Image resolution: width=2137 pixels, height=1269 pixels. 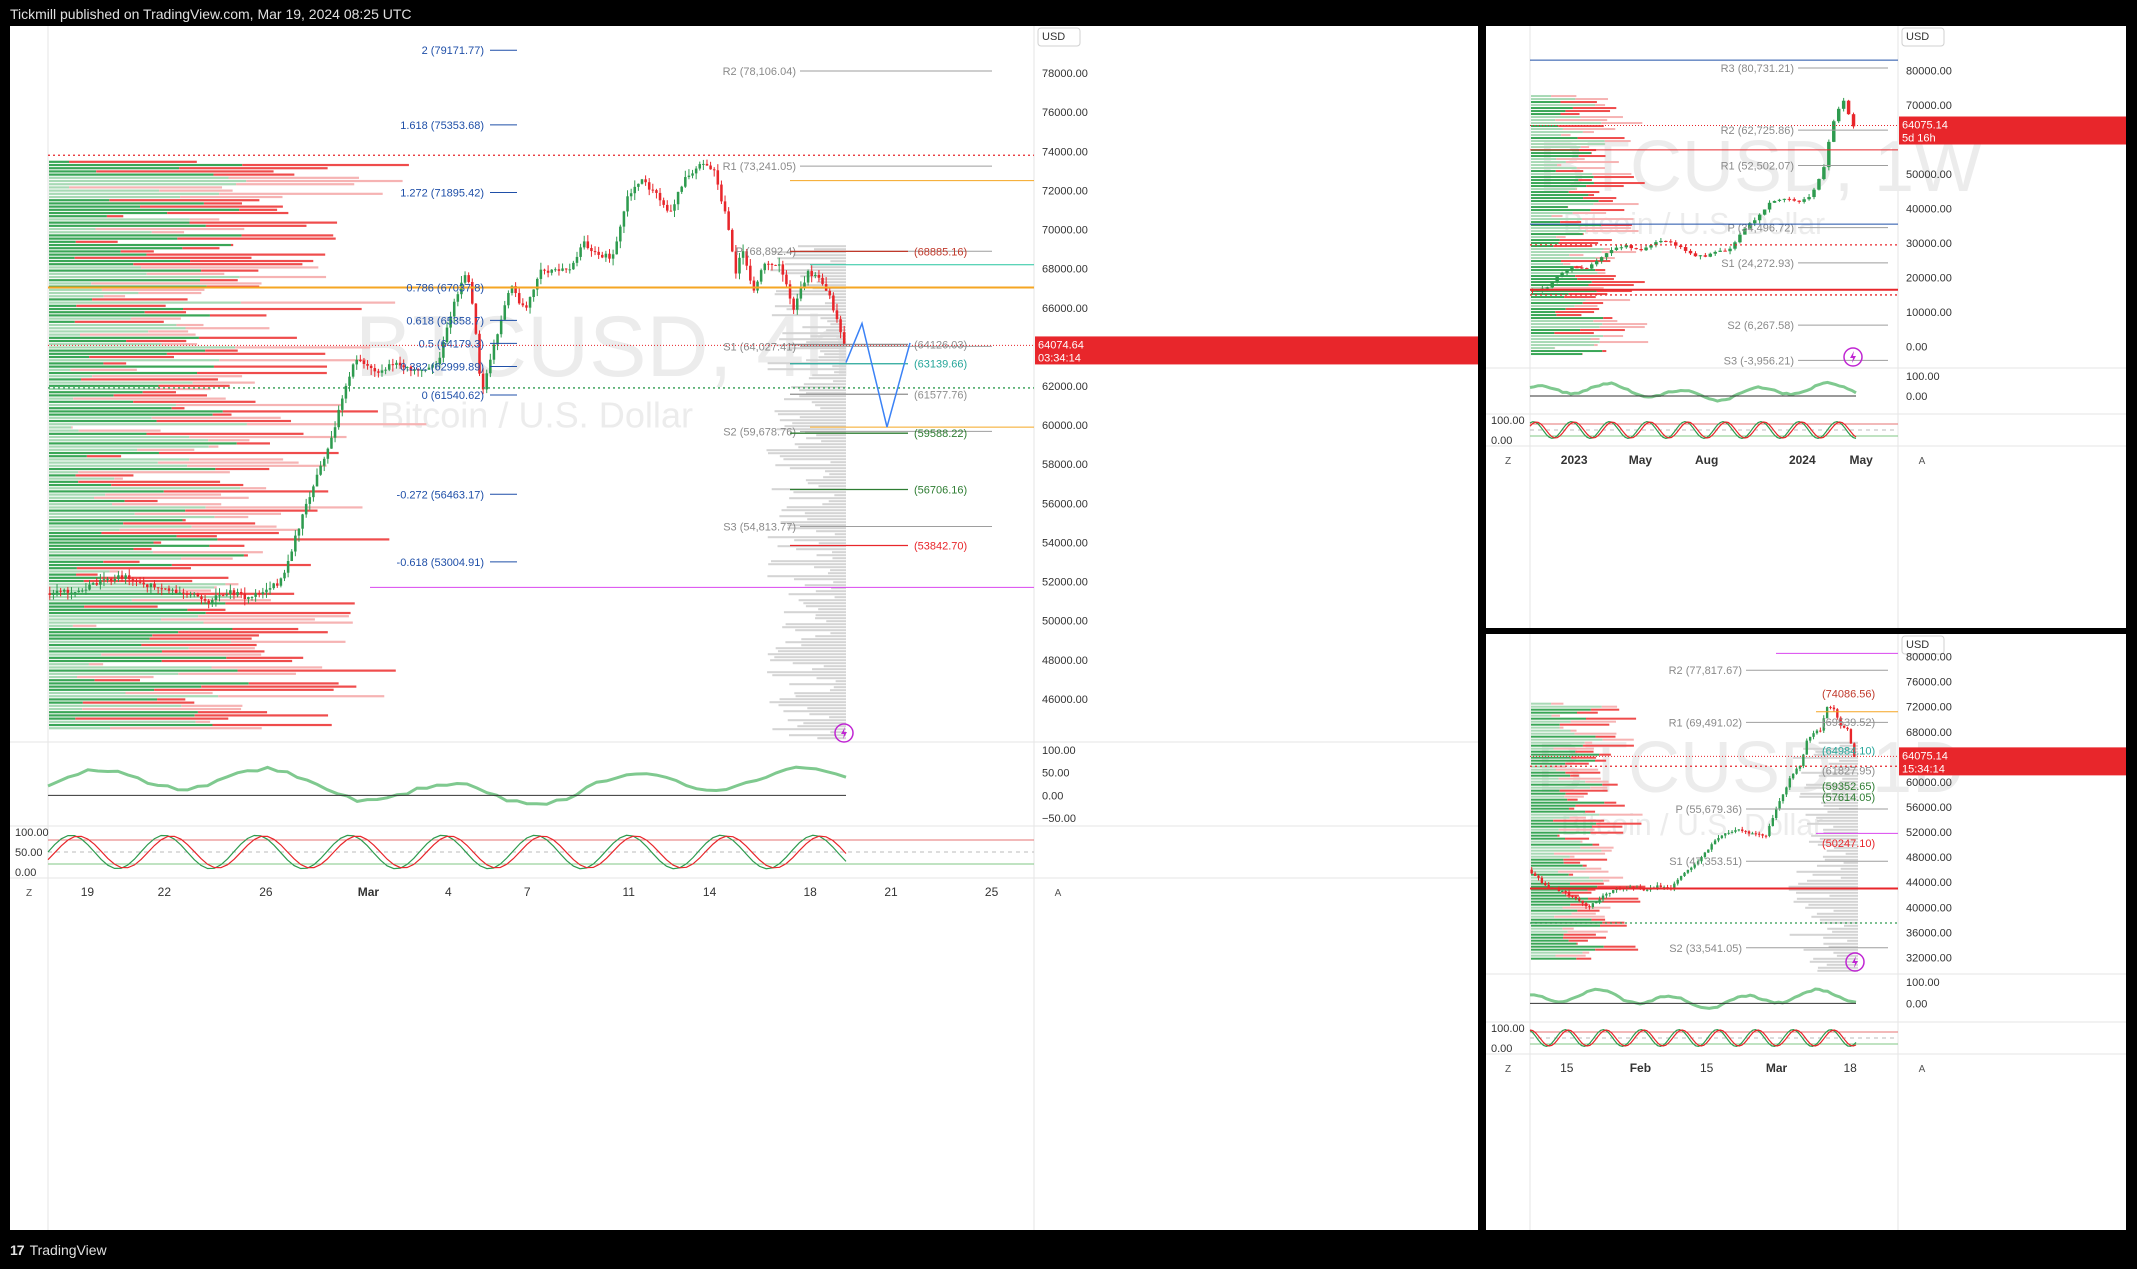 What do you see at coordinates (1508, 461) in the screenshot?
I see `zoom-toggle-icon: Z` at bounding box center [1508, 461].